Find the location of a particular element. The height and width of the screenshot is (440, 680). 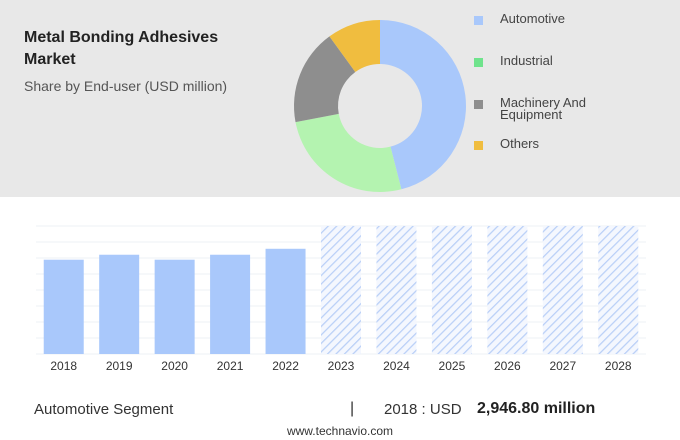

legend-item: Automotive is located at coordinates (547, 18).